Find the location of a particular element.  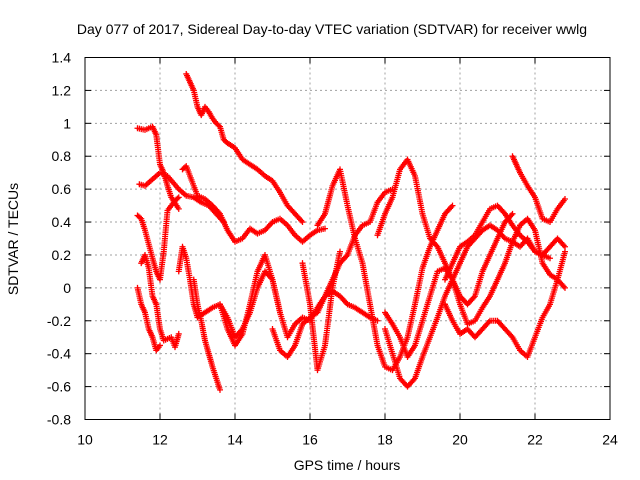

y-tick-label: 1 is located at coordinates (67, 123).